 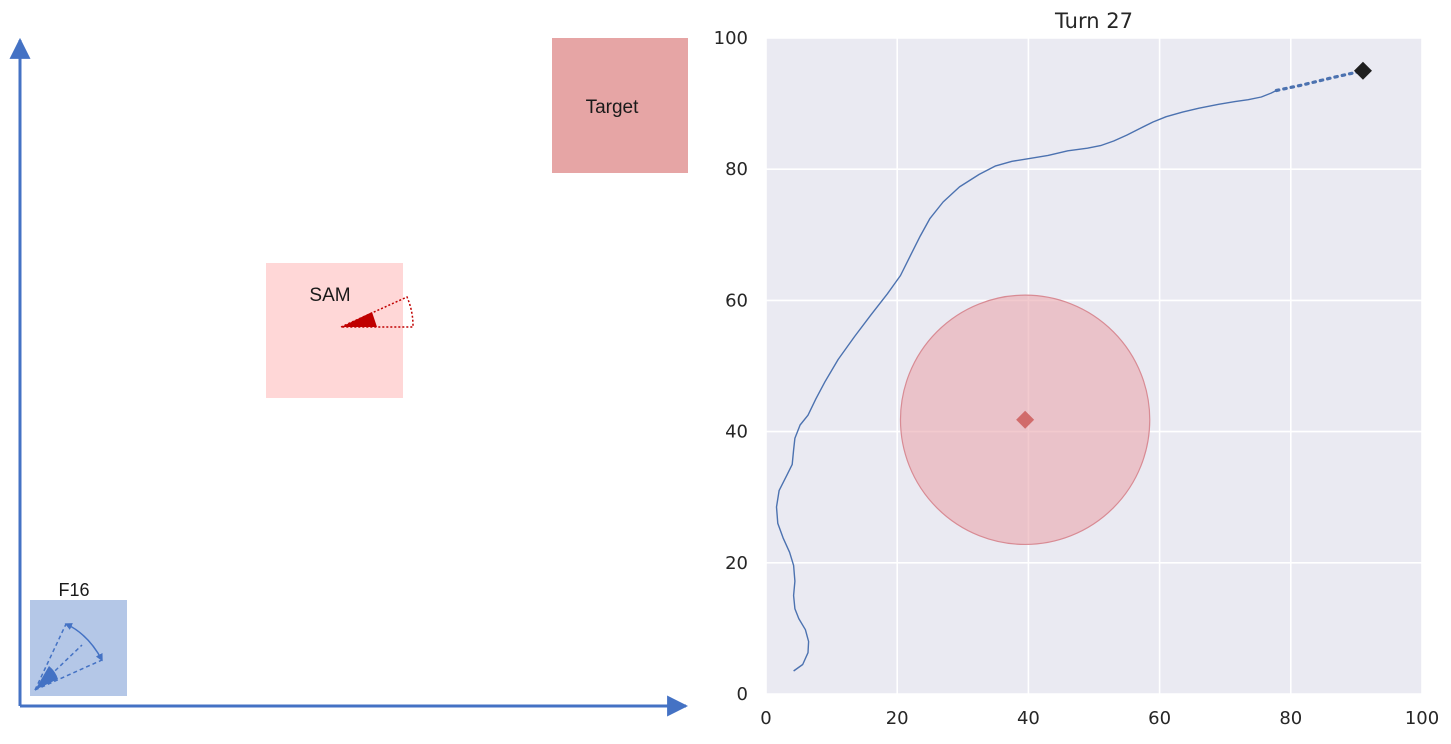 What do you see at coordinates (1159, 718) in the screenshot?
I see `x-tick-label: 60` at bounding box center [1159, 718].